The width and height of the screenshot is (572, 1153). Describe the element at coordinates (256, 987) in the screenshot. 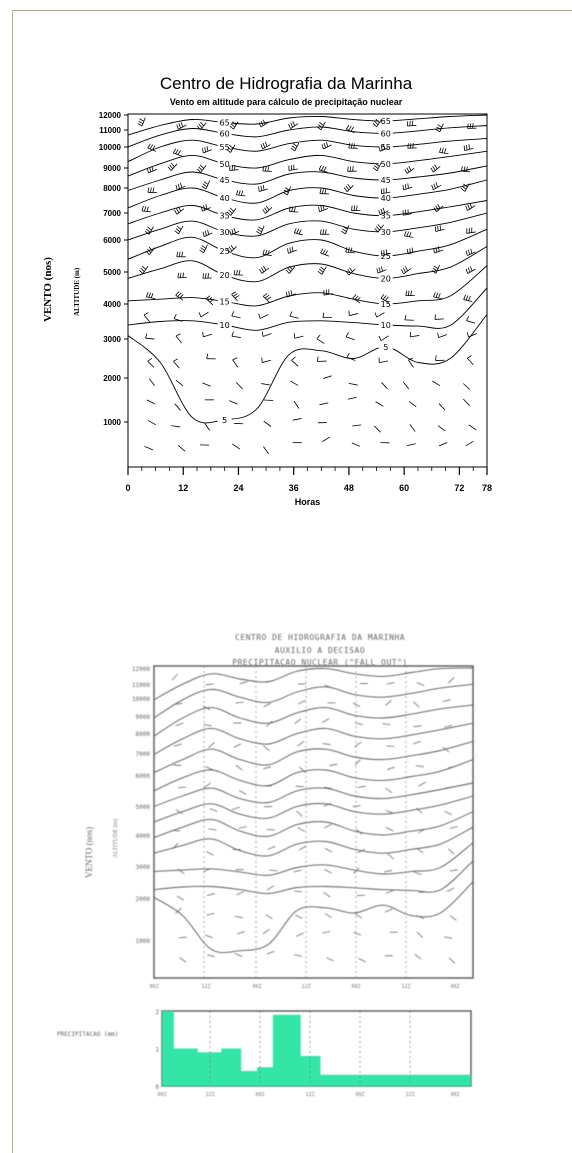

I see `chart2-xtick-label: 00Z` at that location.